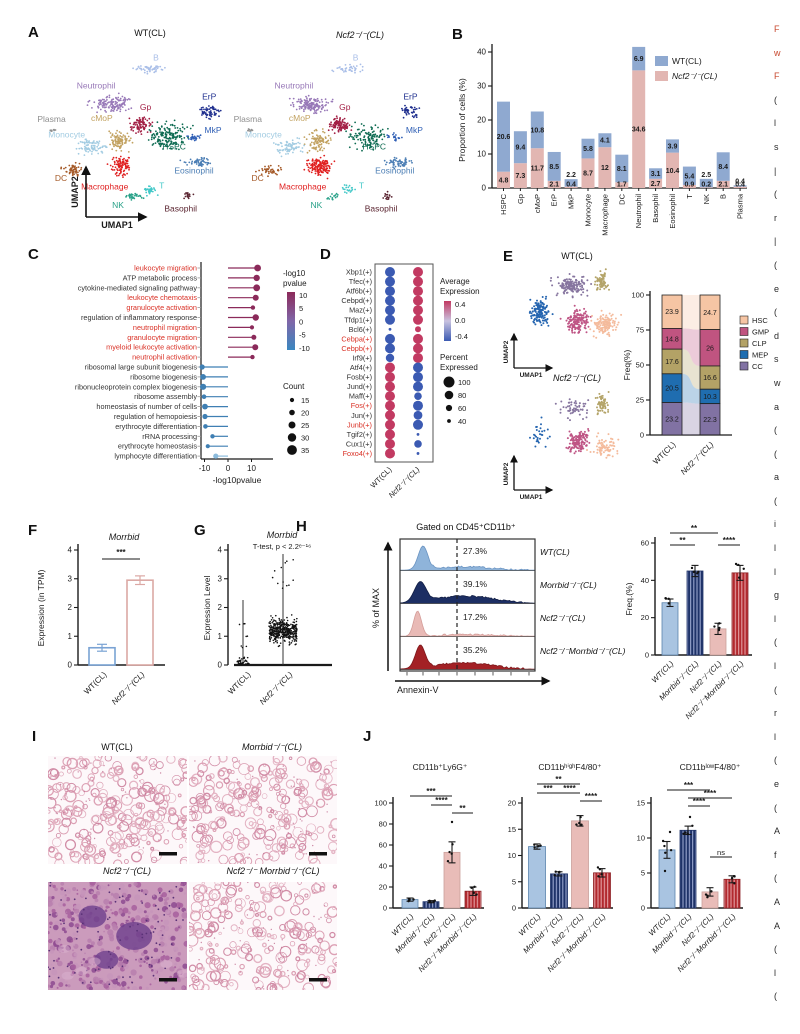  I want to click on svg-text: leukocyte migration, so click(165, 268).